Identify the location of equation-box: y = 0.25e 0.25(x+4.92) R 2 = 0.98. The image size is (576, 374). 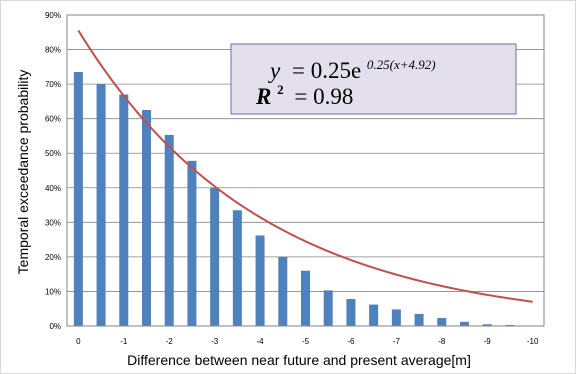
(373, 79).